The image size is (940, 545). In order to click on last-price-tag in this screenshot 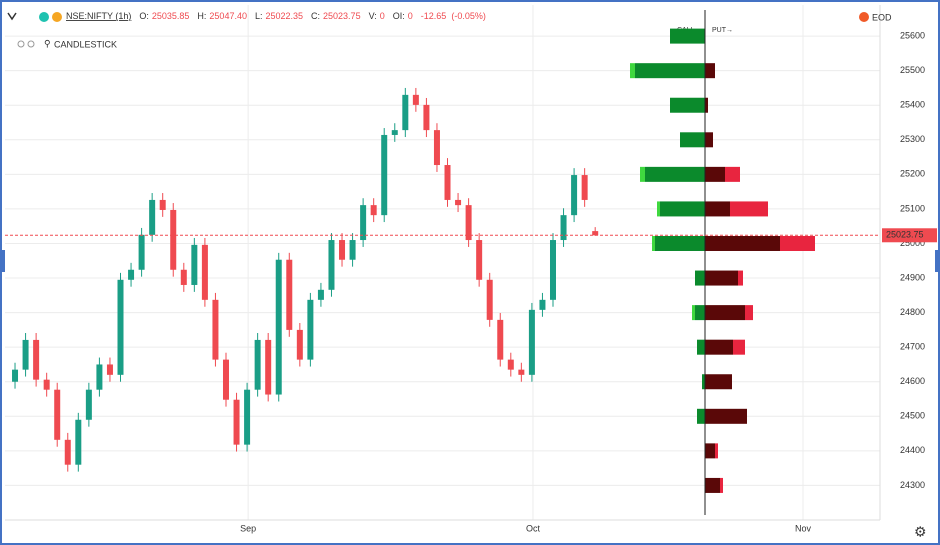, I will do `click(909, 235)`.